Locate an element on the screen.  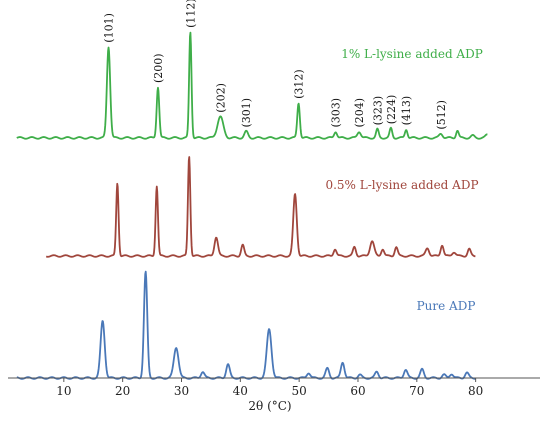
series-name-pure-adp: Pure ADP is located at coordinates (446, 306).